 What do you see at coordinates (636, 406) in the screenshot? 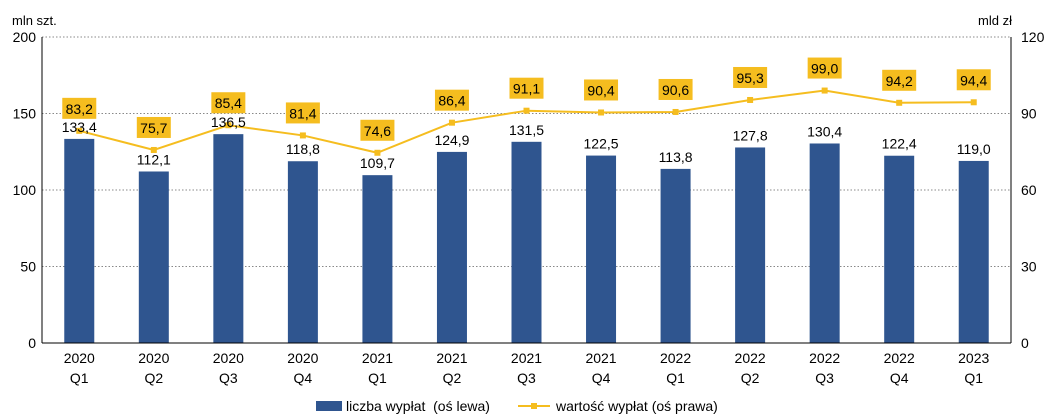
I see `legend-line-label: wartość wypłat (oś prawa)` at bounding box center [636, 406].